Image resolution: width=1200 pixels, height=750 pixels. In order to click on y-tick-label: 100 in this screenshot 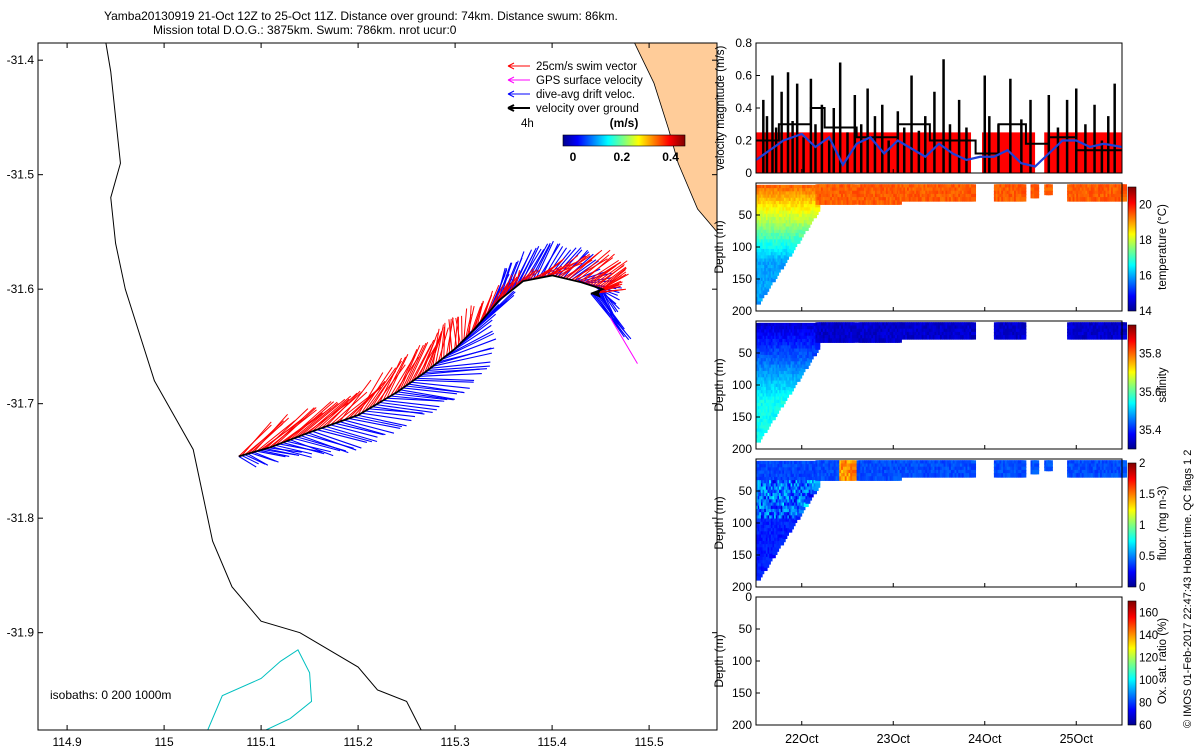, I will do `click(742, 247)`.